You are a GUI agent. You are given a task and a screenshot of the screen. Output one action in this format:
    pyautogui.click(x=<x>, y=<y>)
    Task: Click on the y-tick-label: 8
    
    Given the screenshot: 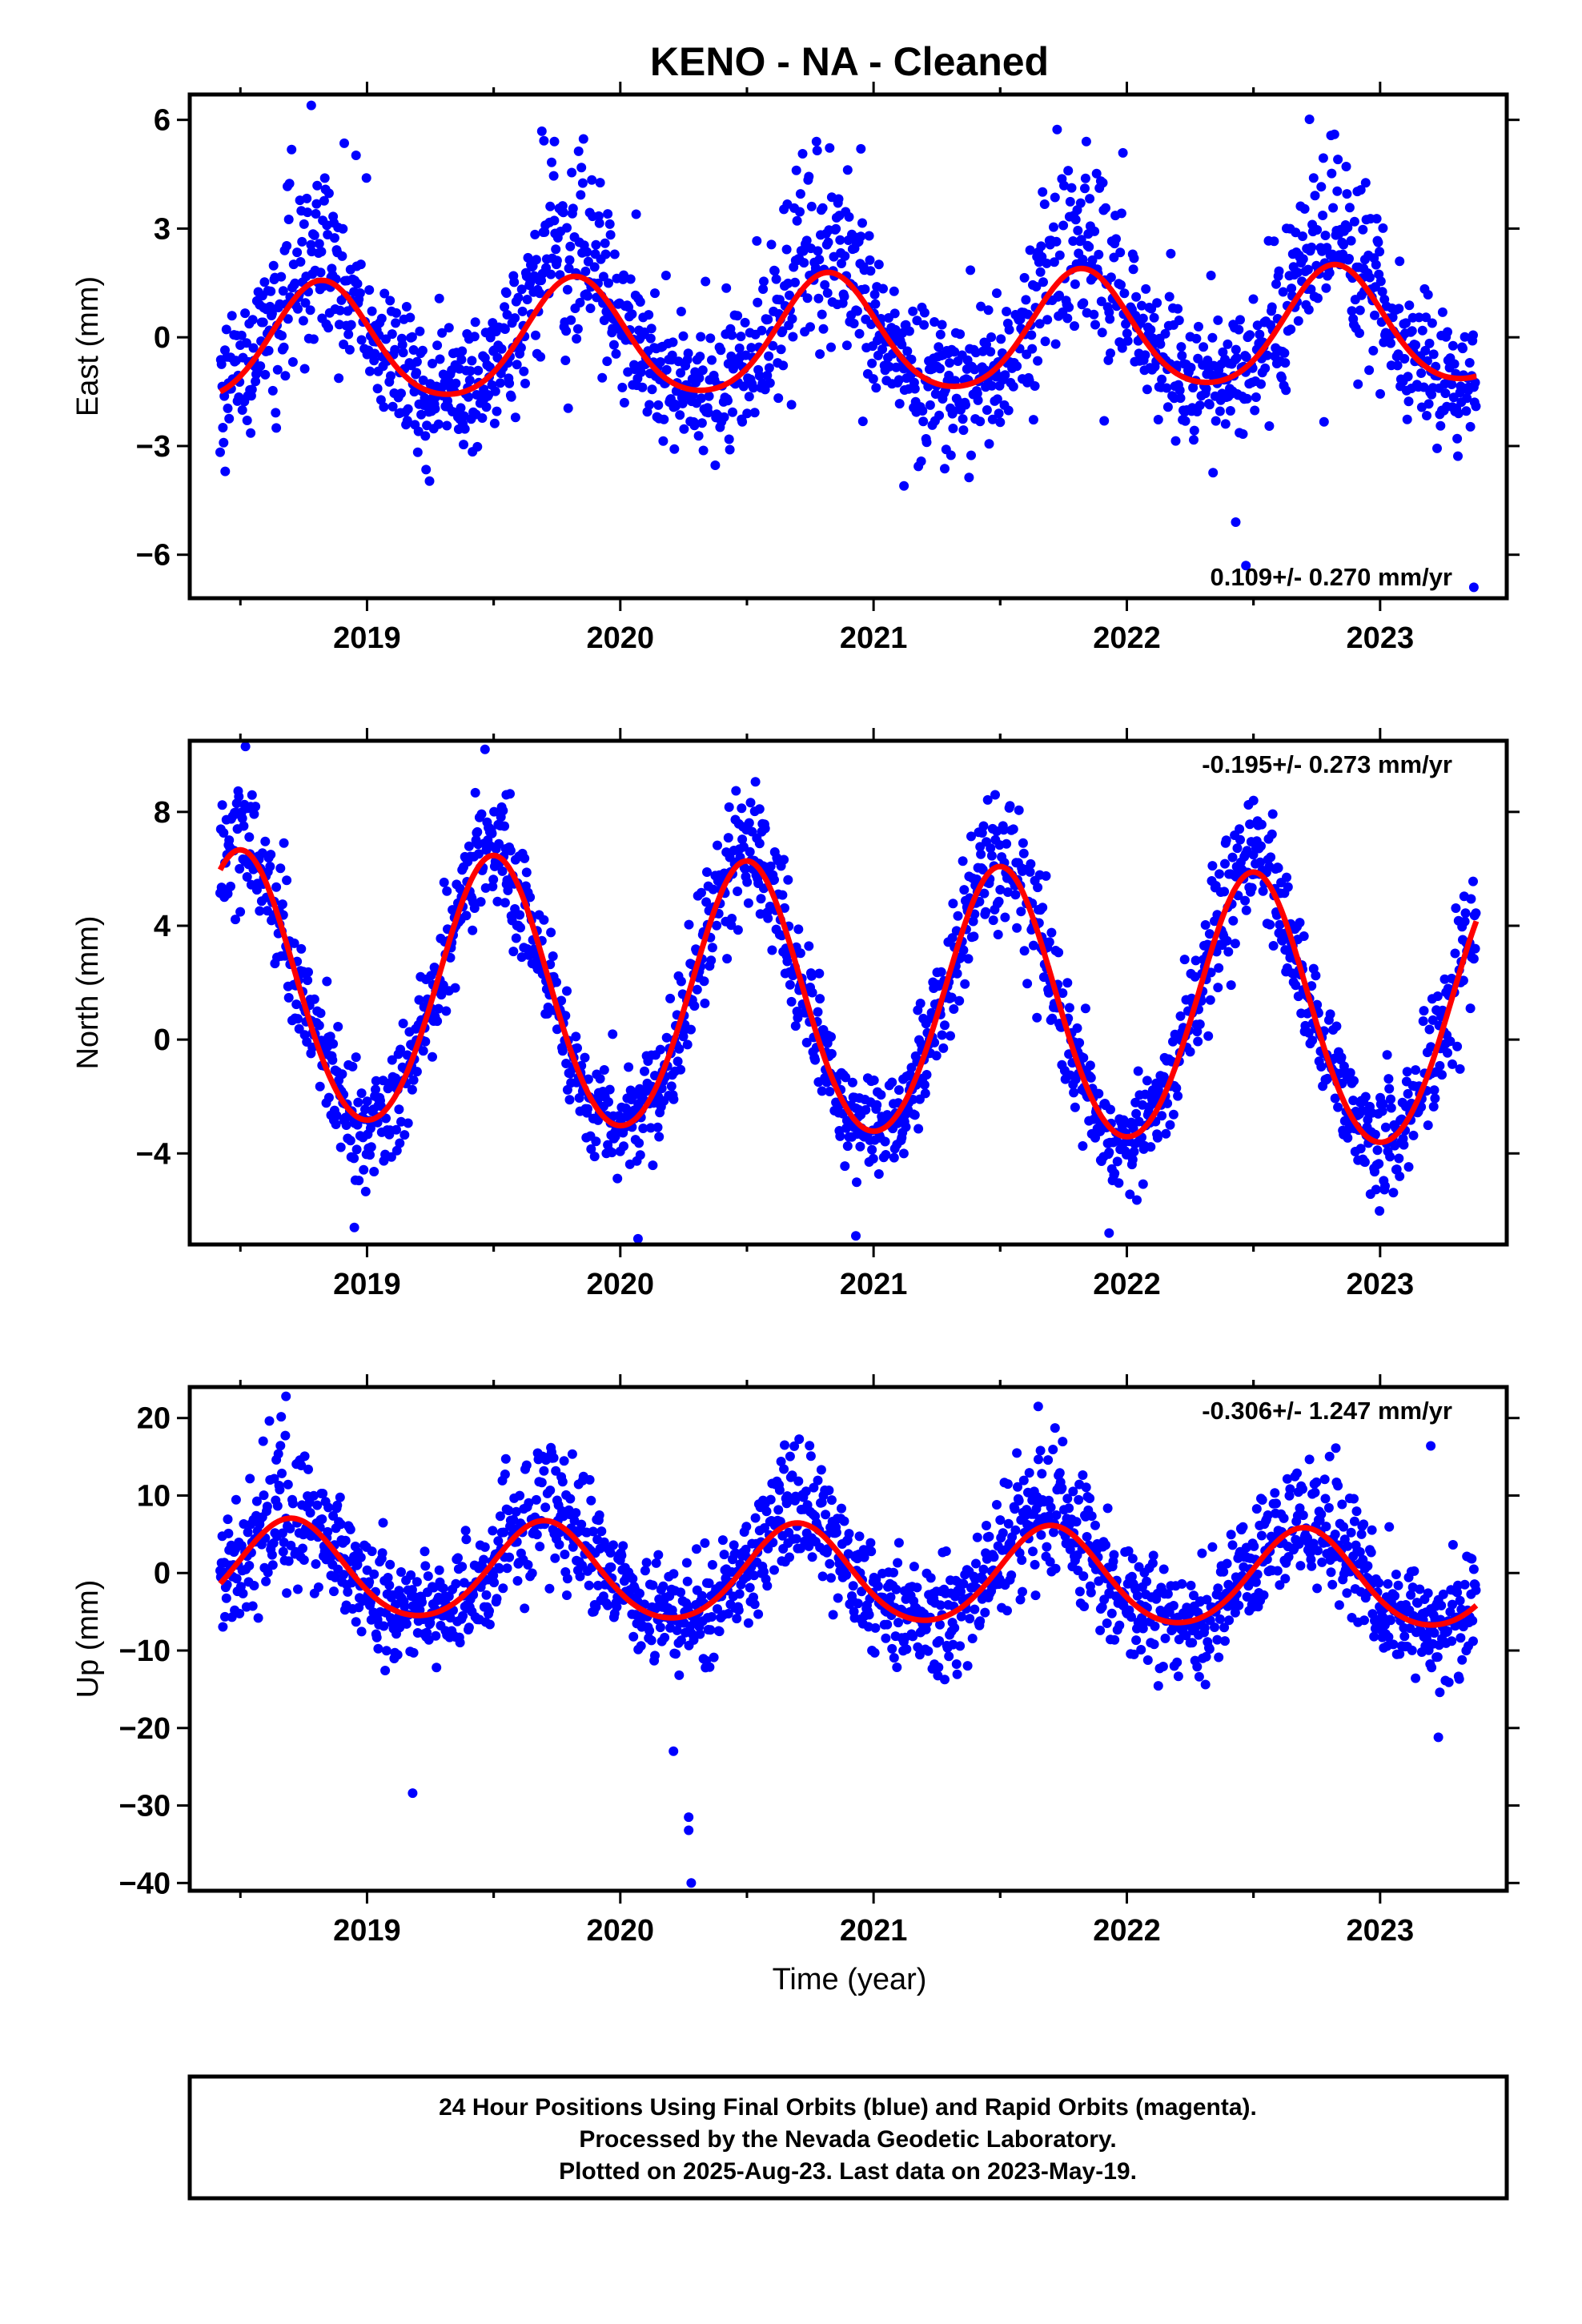 What is the action you would take?
    pyautogui.click(x=162, y=813)
    